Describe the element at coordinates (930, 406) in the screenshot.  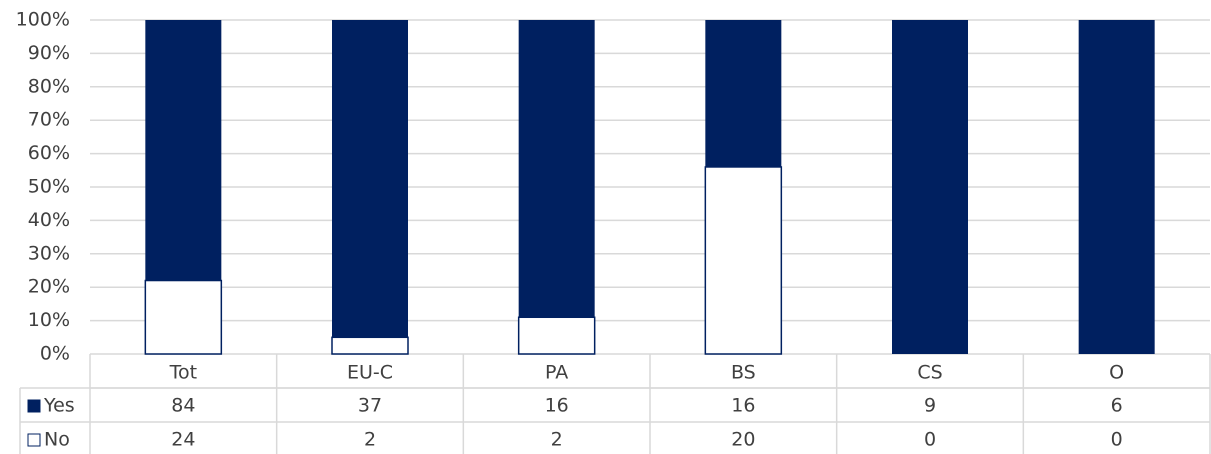
I see `table-value: 9` at that location.